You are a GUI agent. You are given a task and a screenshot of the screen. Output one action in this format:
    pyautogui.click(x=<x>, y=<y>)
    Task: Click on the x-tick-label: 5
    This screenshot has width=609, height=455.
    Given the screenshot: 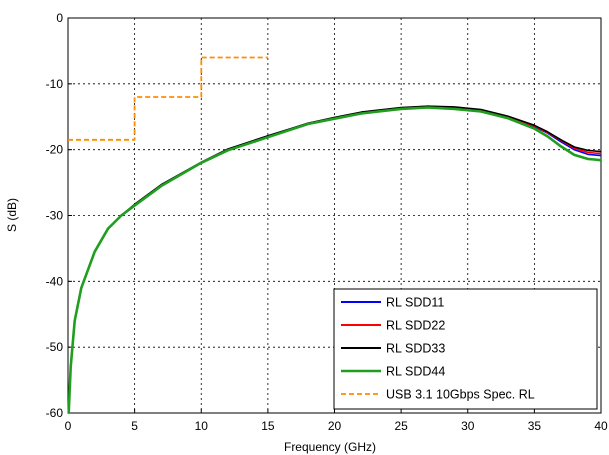 What is the action you would take?
    pyautogui.click(x=134, y=426)
    